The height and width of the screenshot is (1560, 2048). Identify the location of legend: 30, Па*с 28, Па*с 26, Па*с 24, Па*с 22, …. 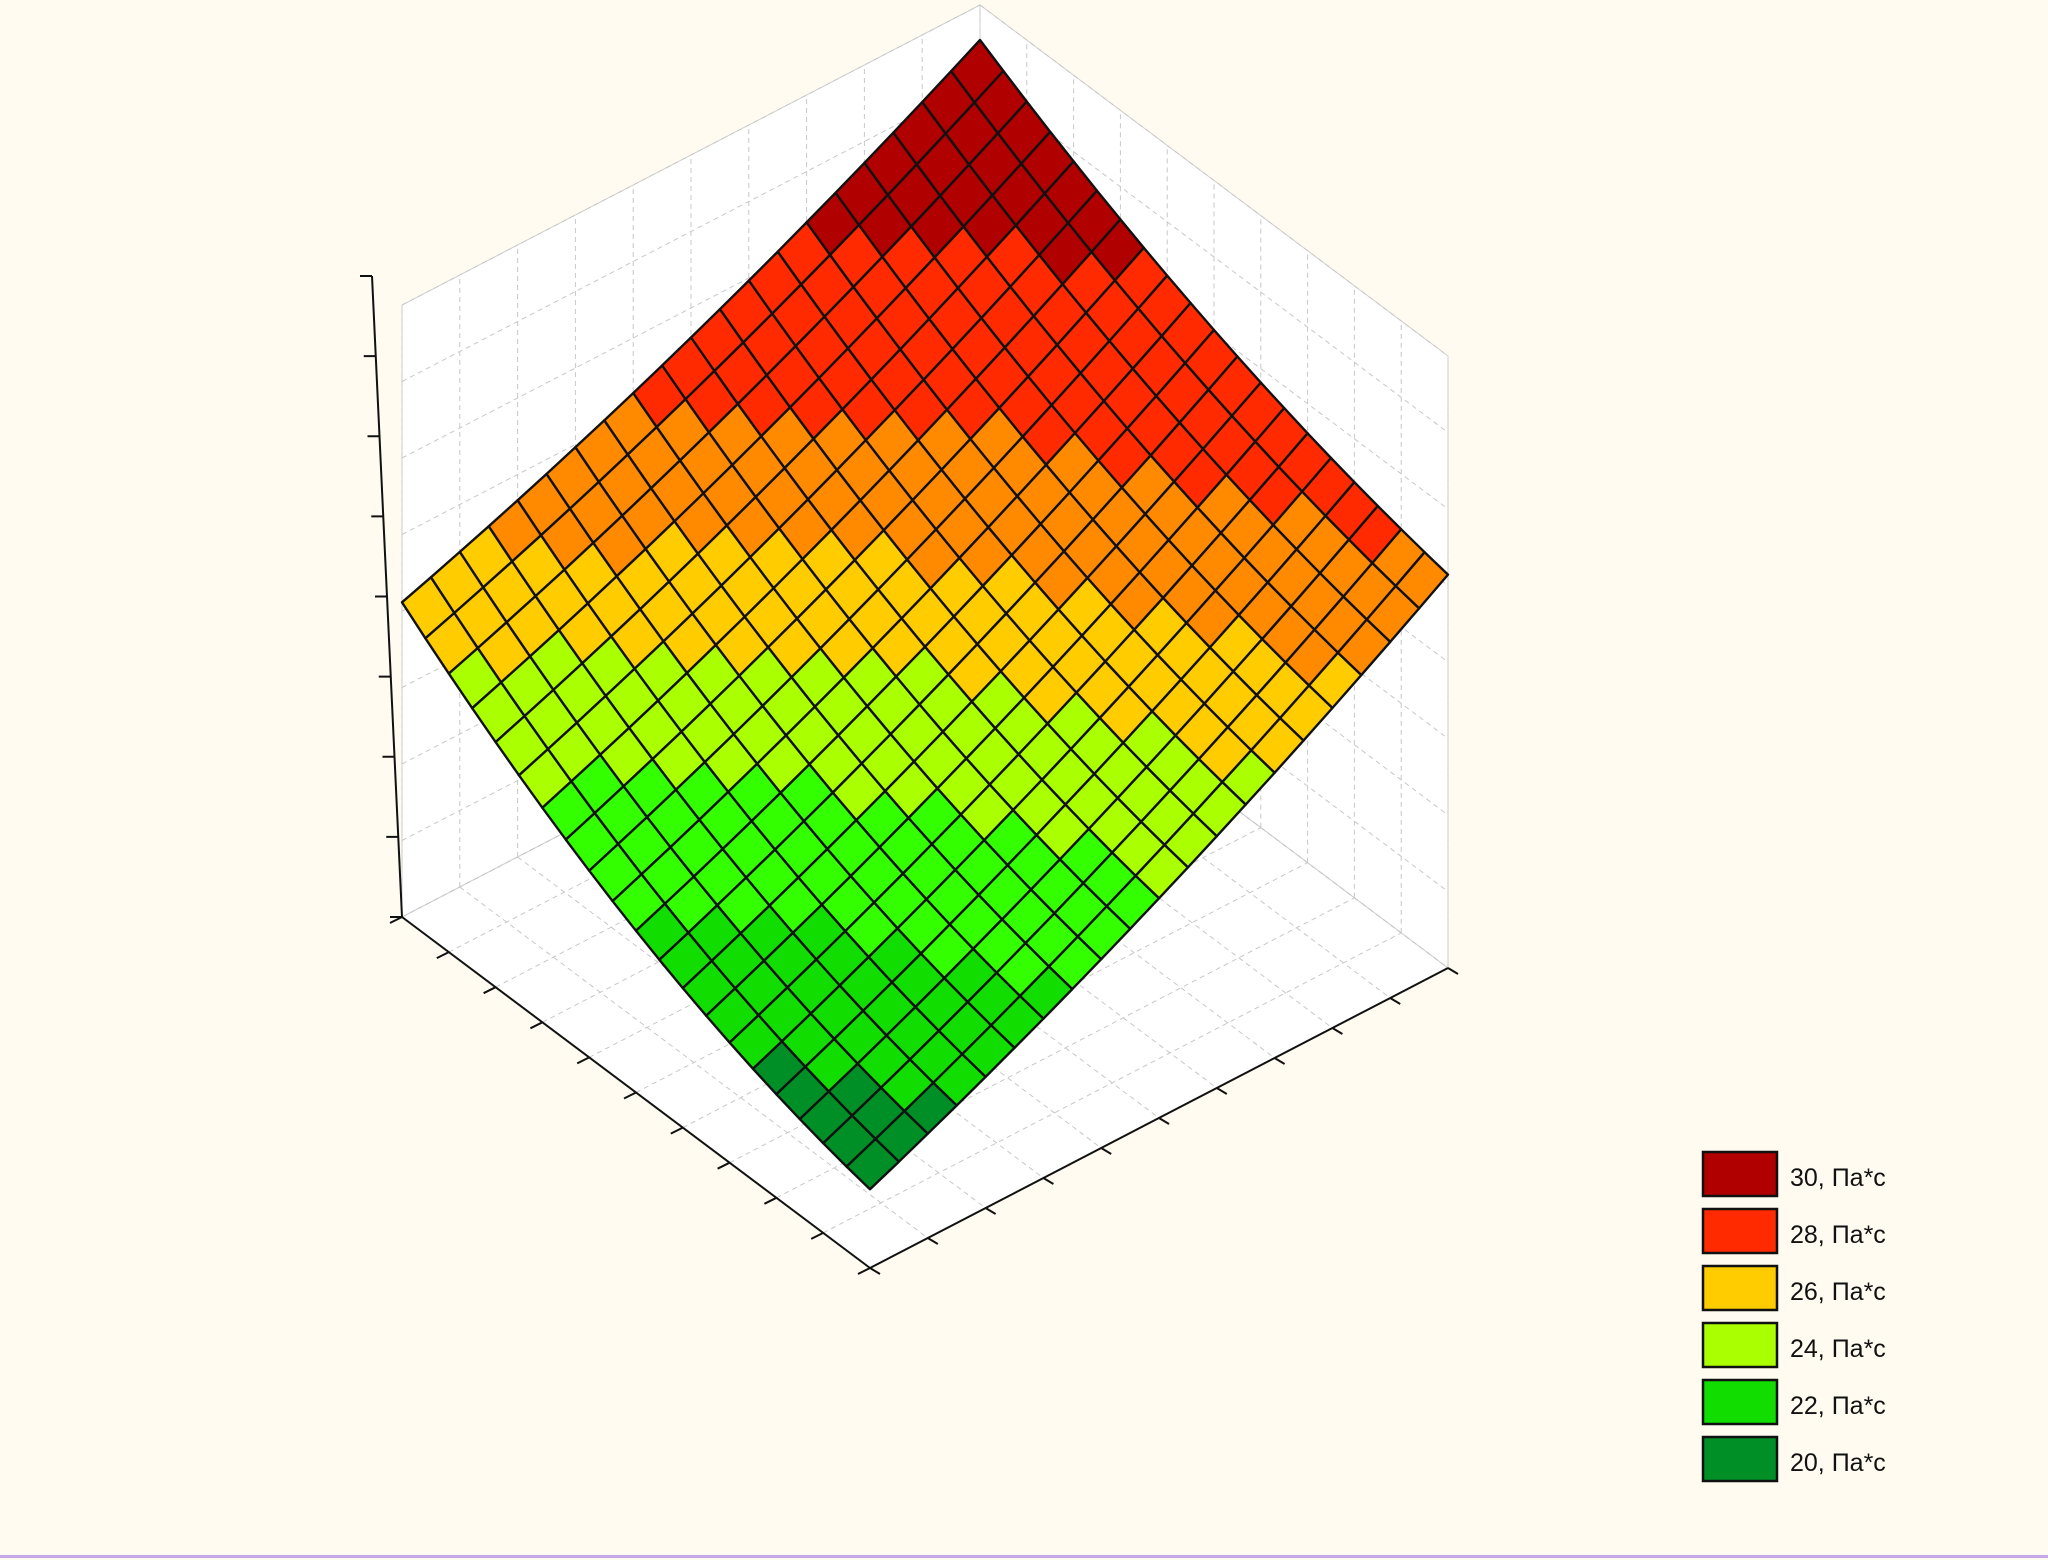
(1793, 1316).